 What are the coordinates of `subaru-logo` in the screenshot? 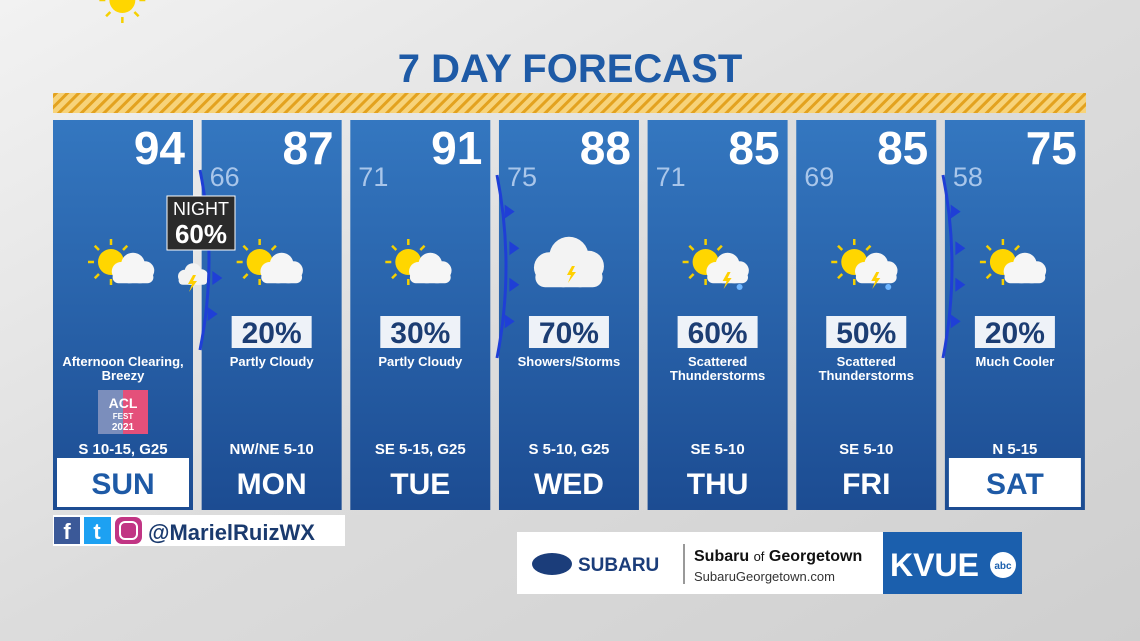 It's located at (552, 564).